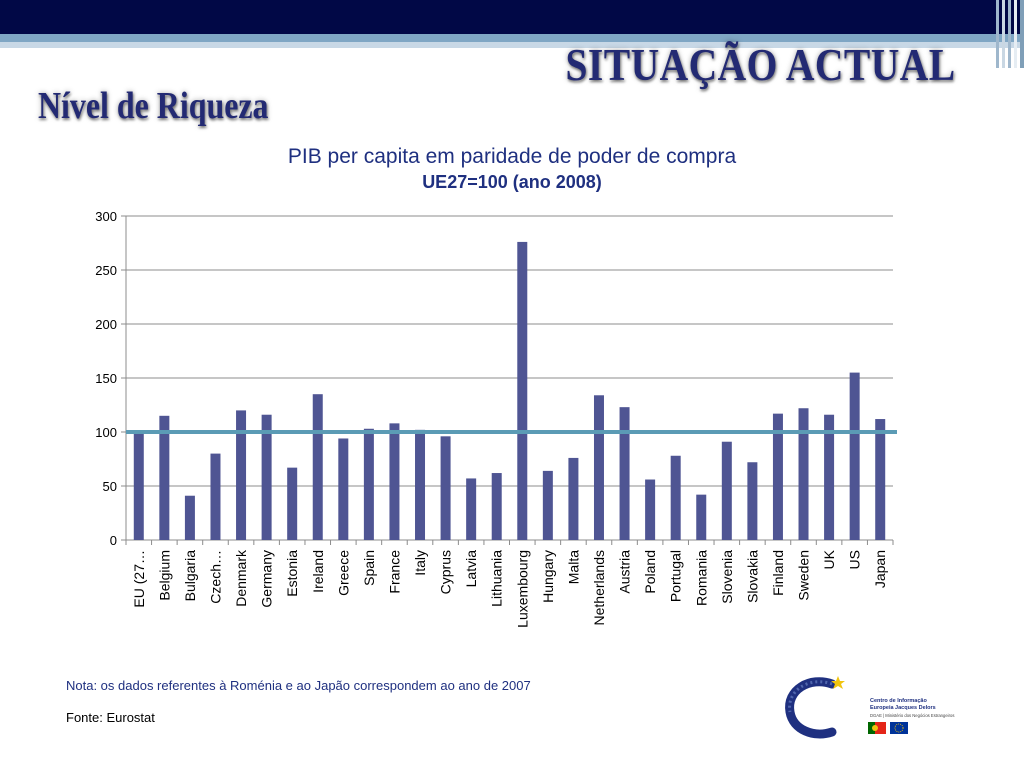  Describe the element at coordinates (164, 575) in the screenshot. I see `x-tick-label: Belgium` at that location.